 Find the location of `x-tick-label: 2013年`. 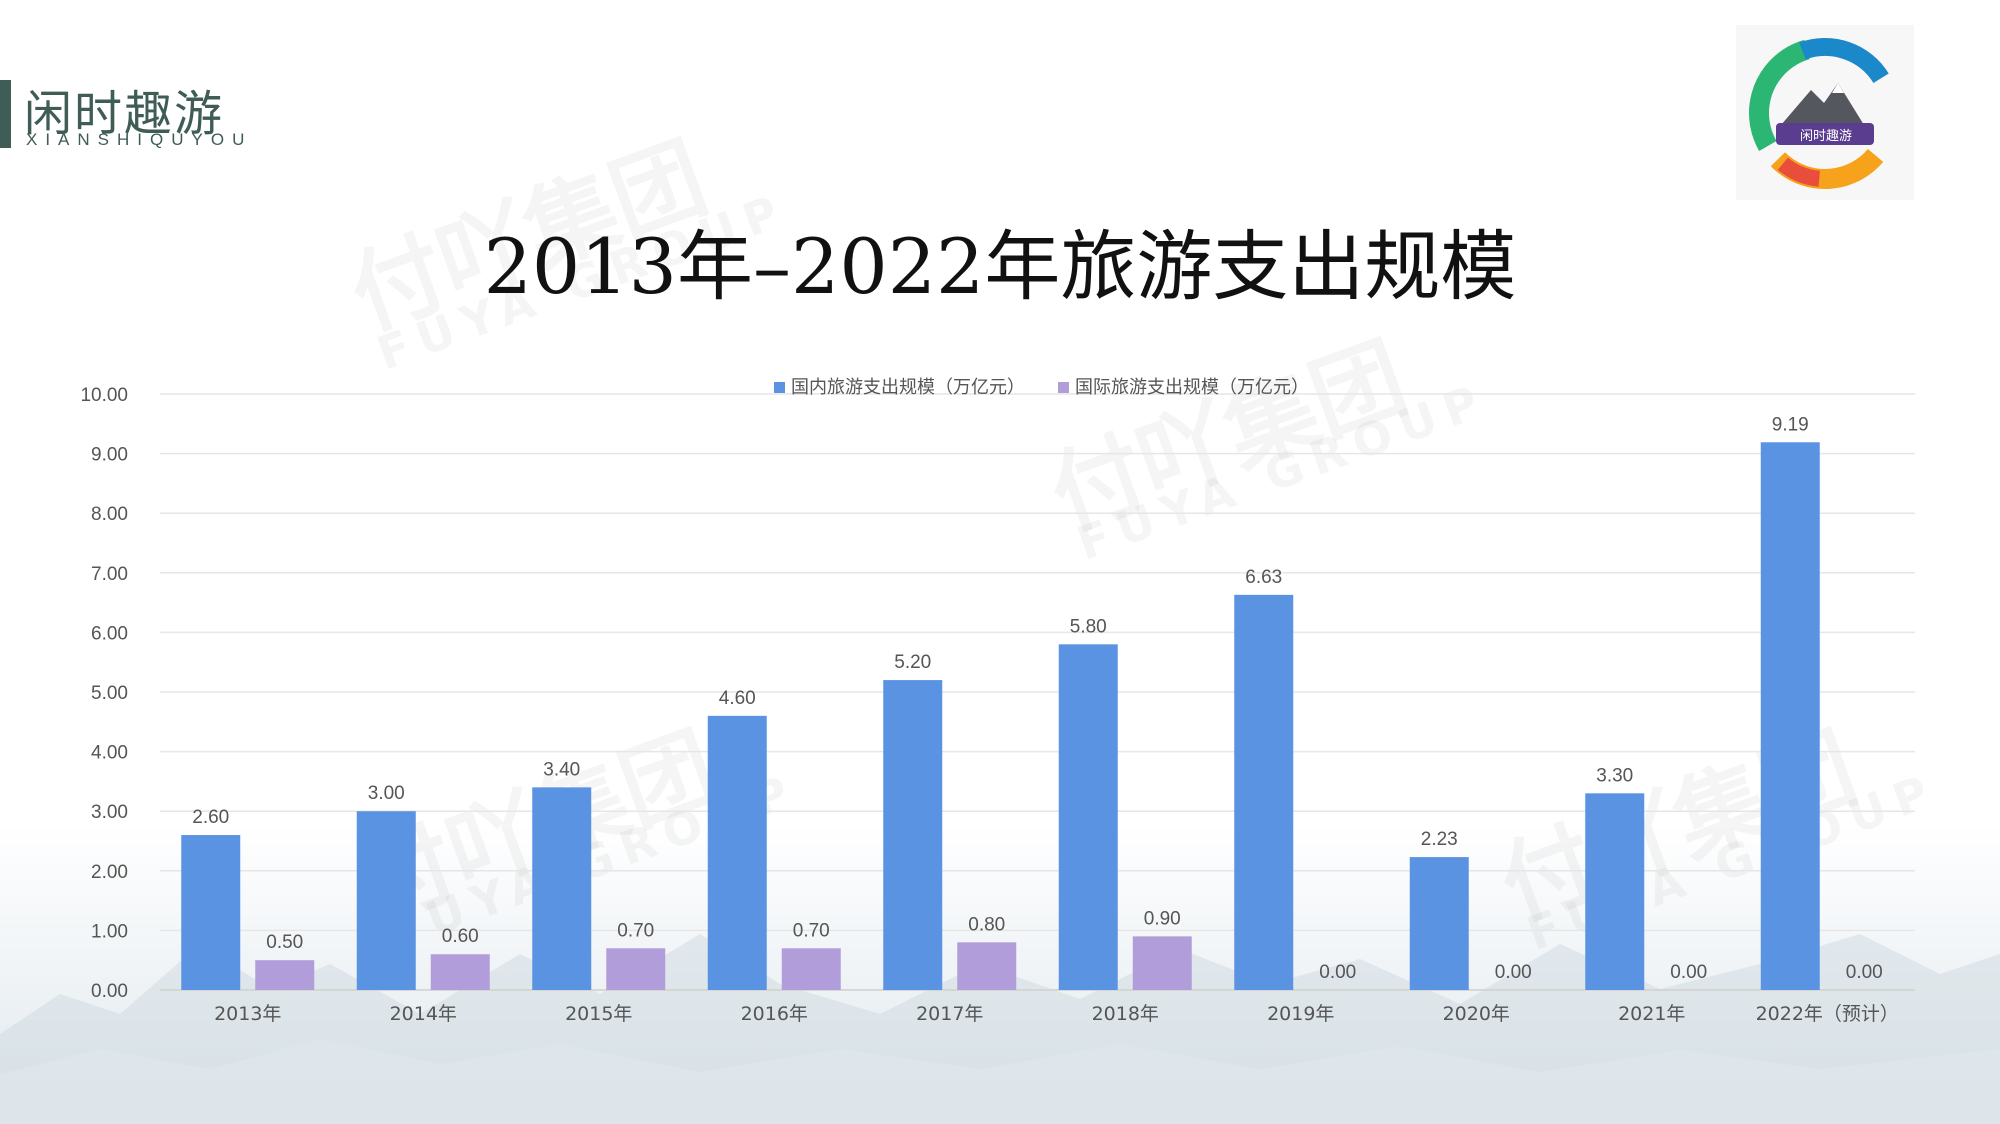

x-tick-label: 2013年 is located at coordinates (247, 1014).